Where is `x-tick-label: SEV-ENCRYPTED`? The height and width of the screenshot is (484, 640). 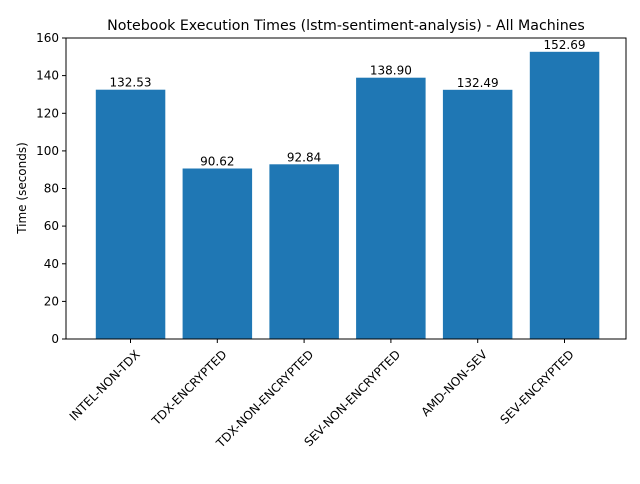 x-tick-label: SEV-ENCRYPTED is located at coordinates (536, 386).